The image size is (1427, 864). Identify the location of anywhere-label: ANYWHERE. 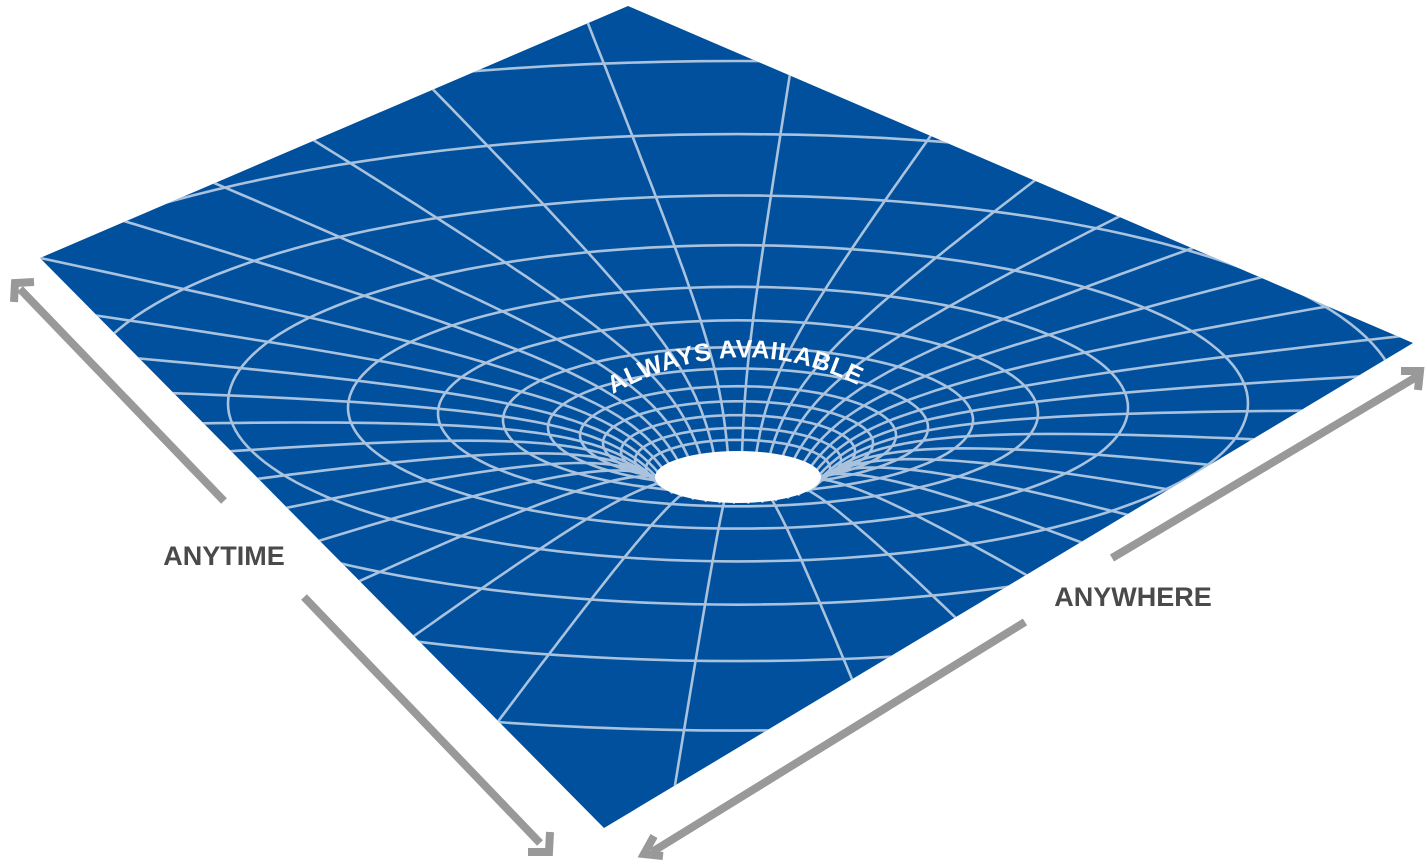
(1133, 597).